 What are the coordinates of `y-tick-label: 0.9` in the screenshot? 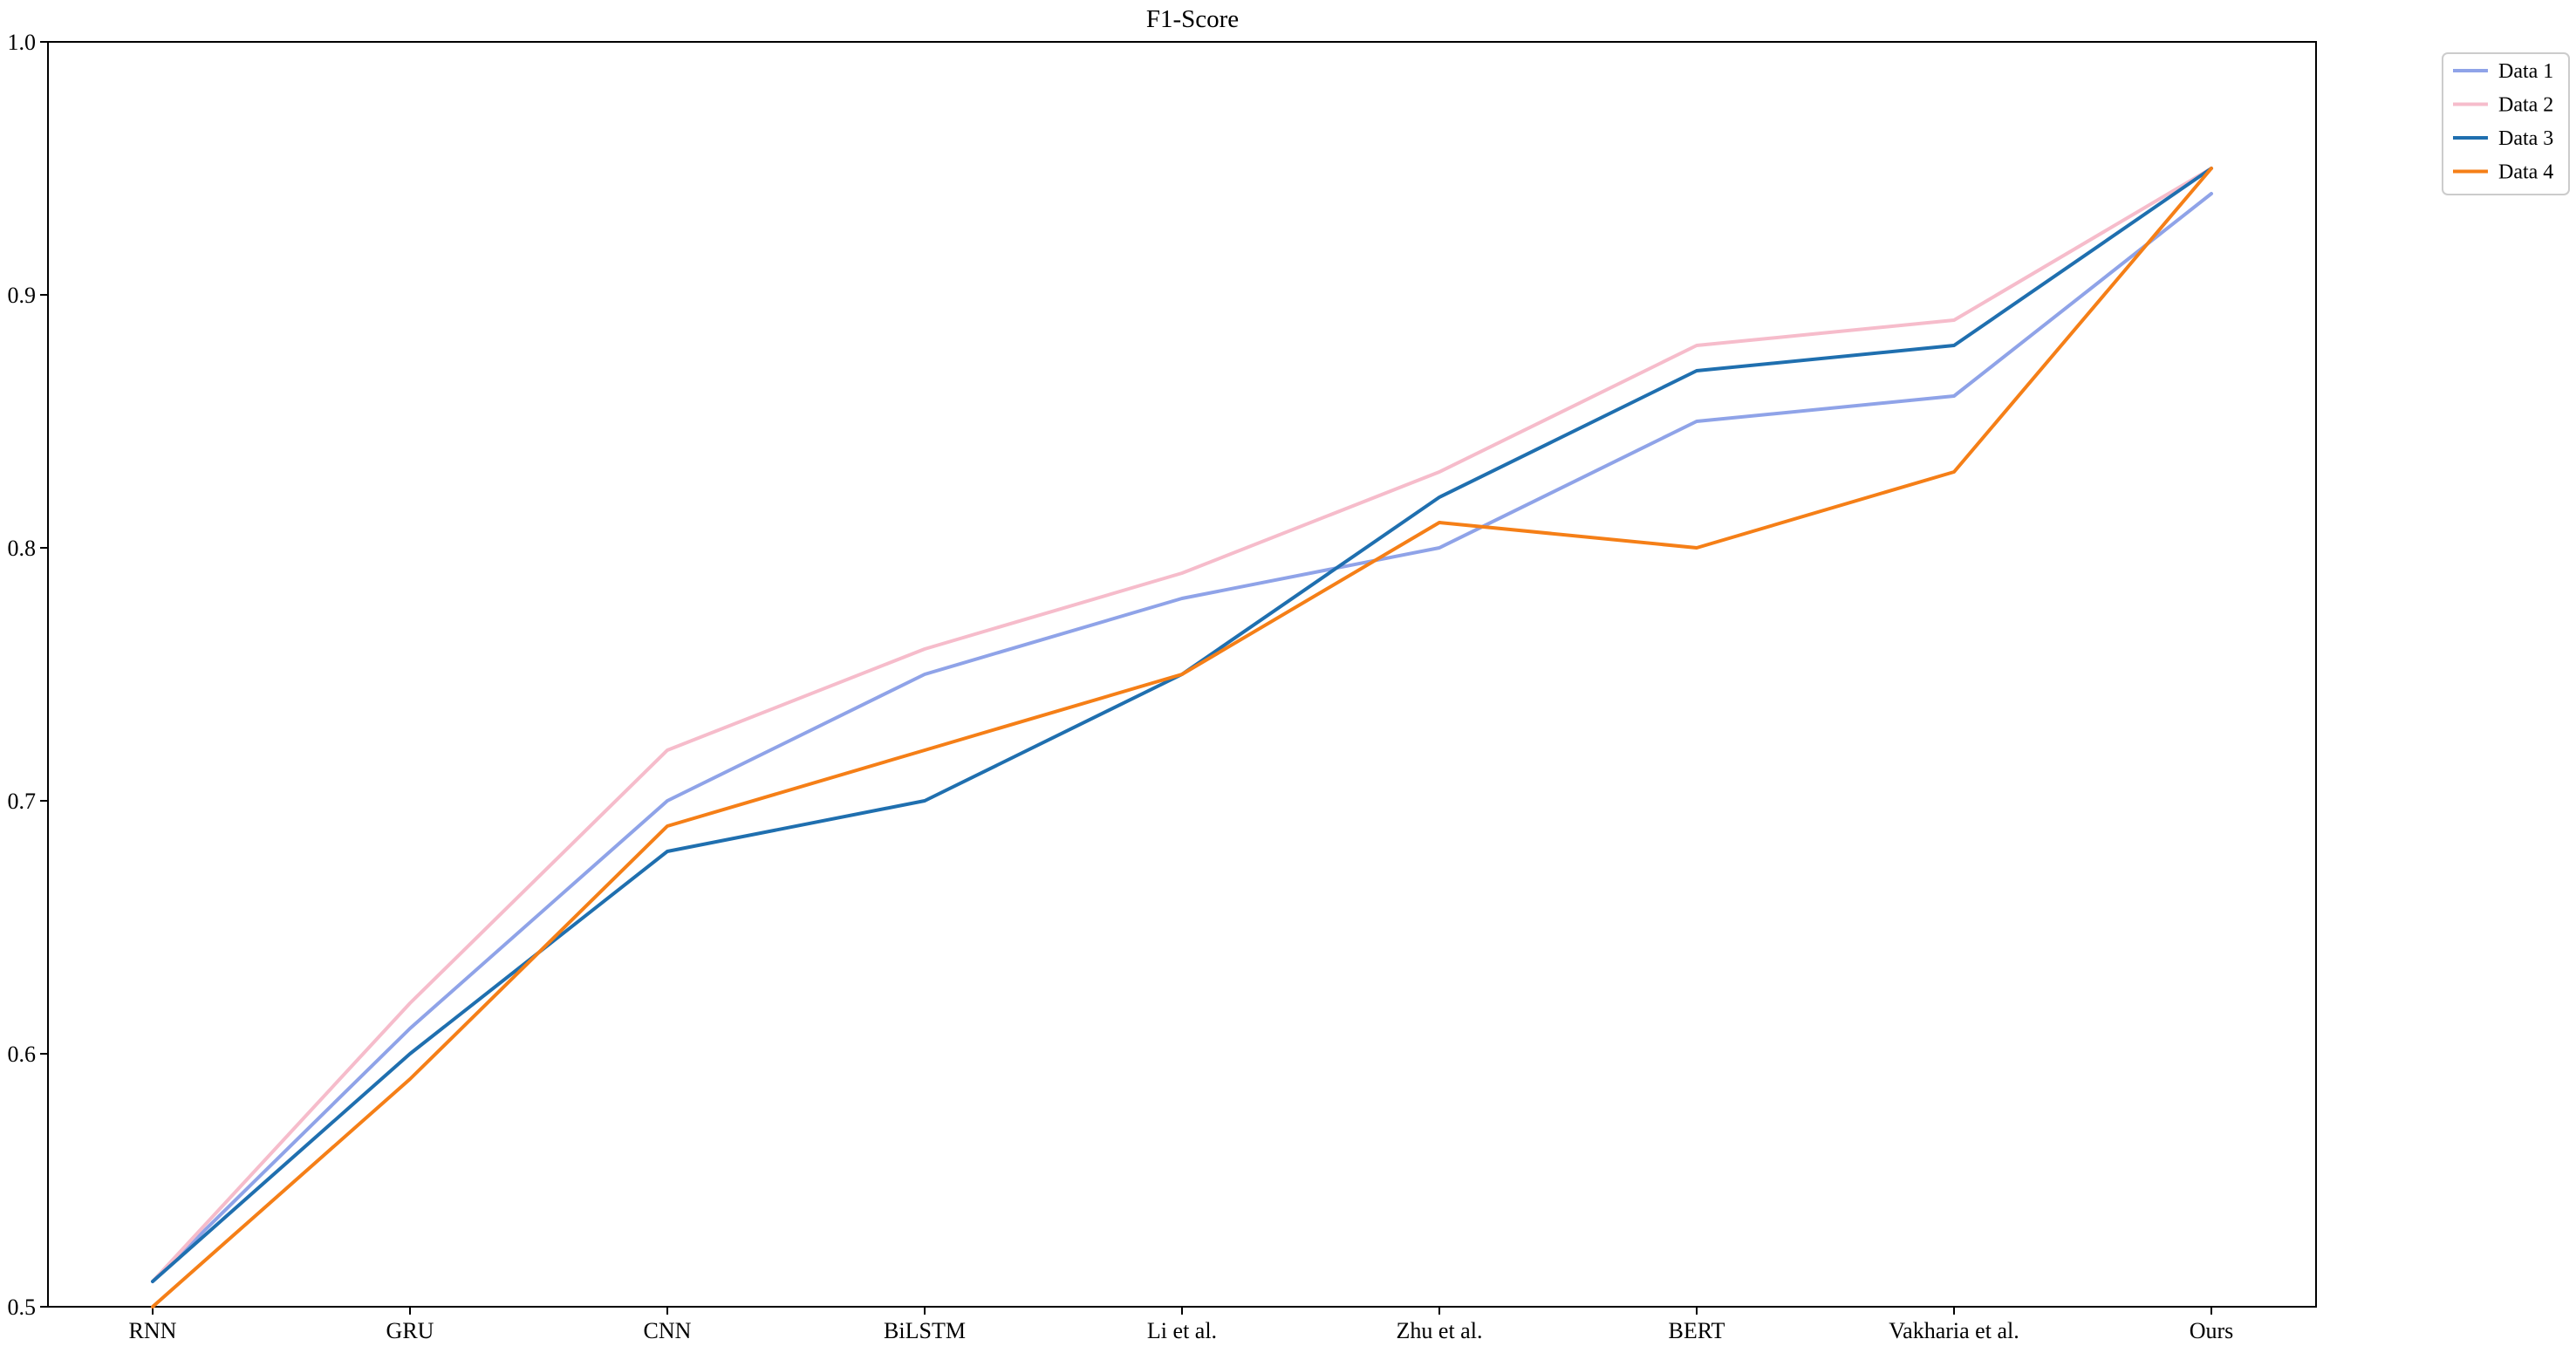 It's located at (22, 295).